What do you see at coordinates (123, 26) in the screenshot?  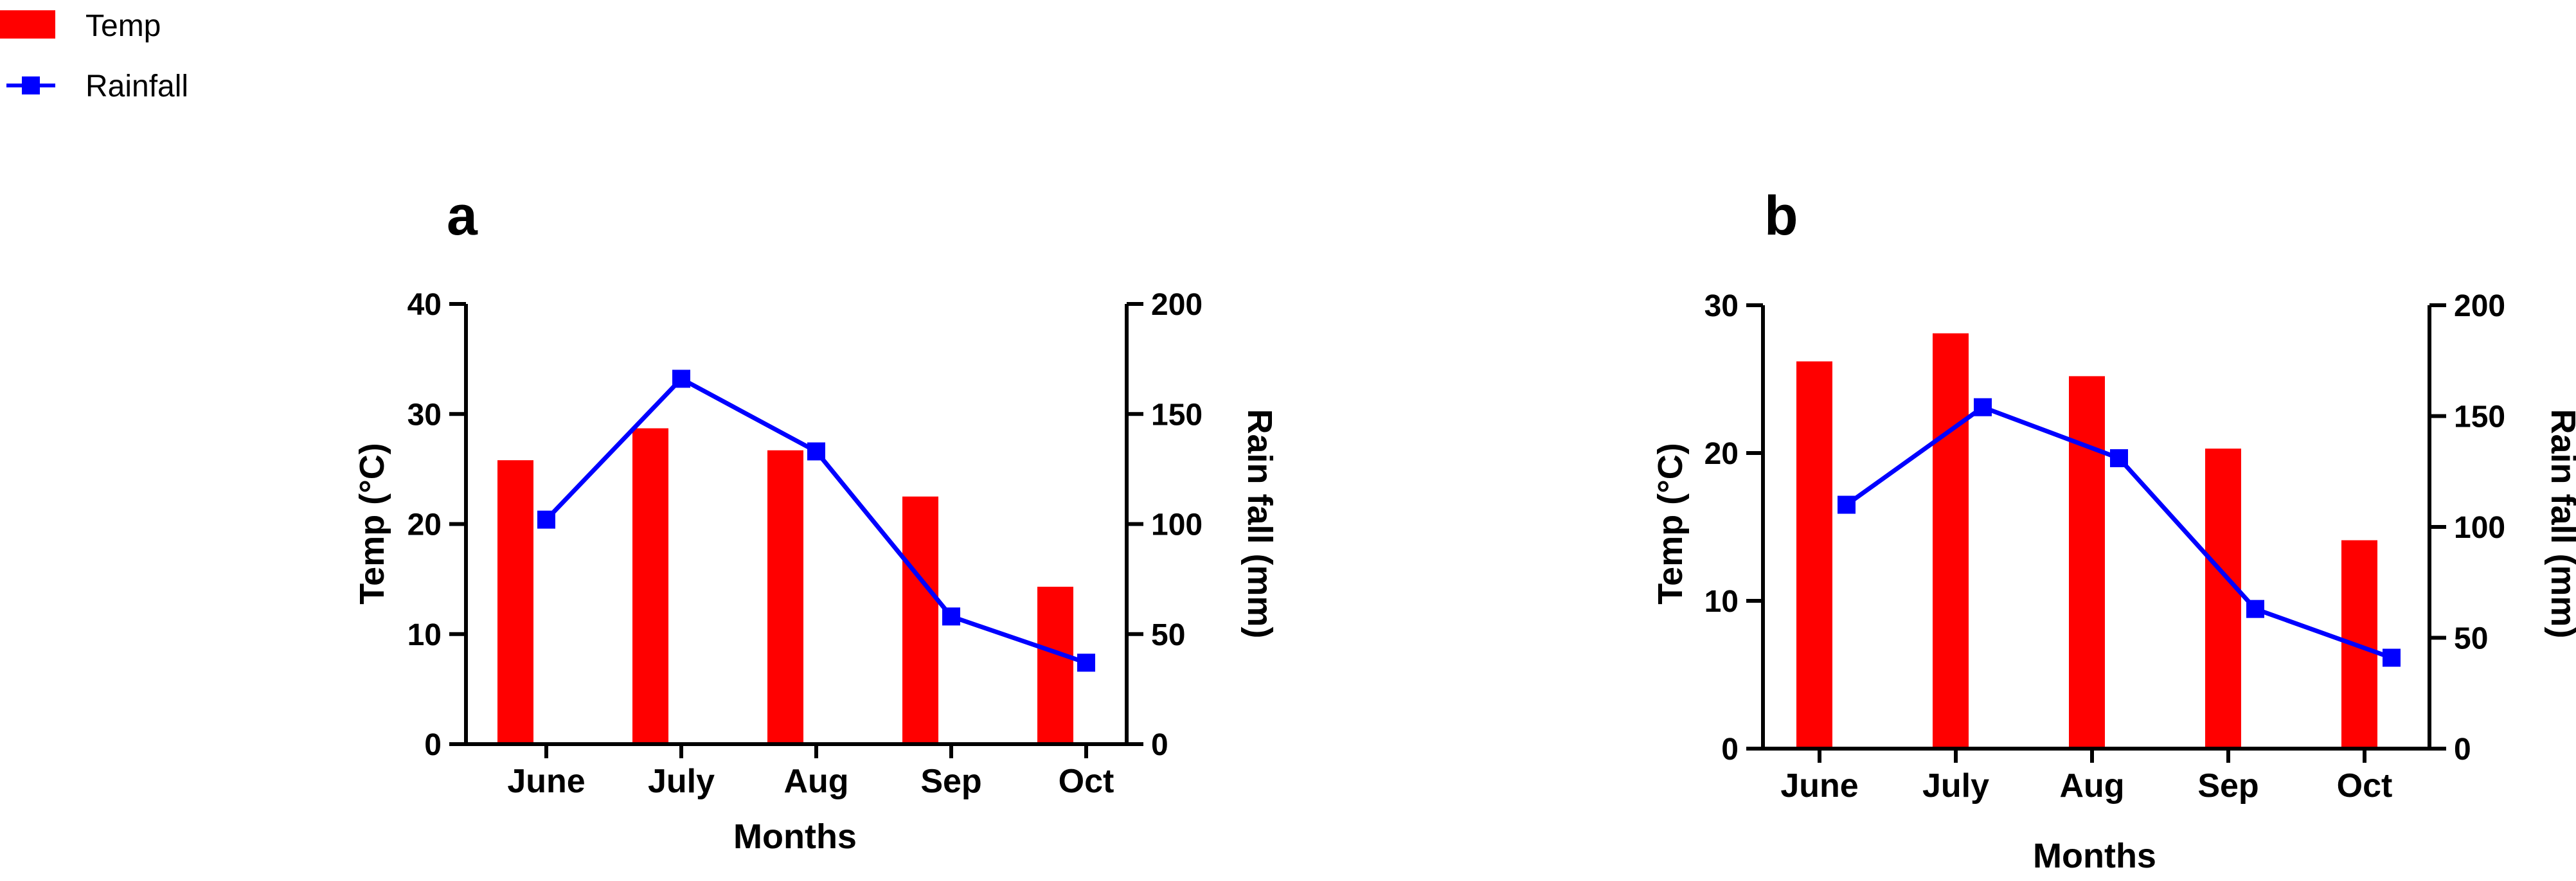 I see `legend-label-temp: Temp` at bounding box center [123, 26].